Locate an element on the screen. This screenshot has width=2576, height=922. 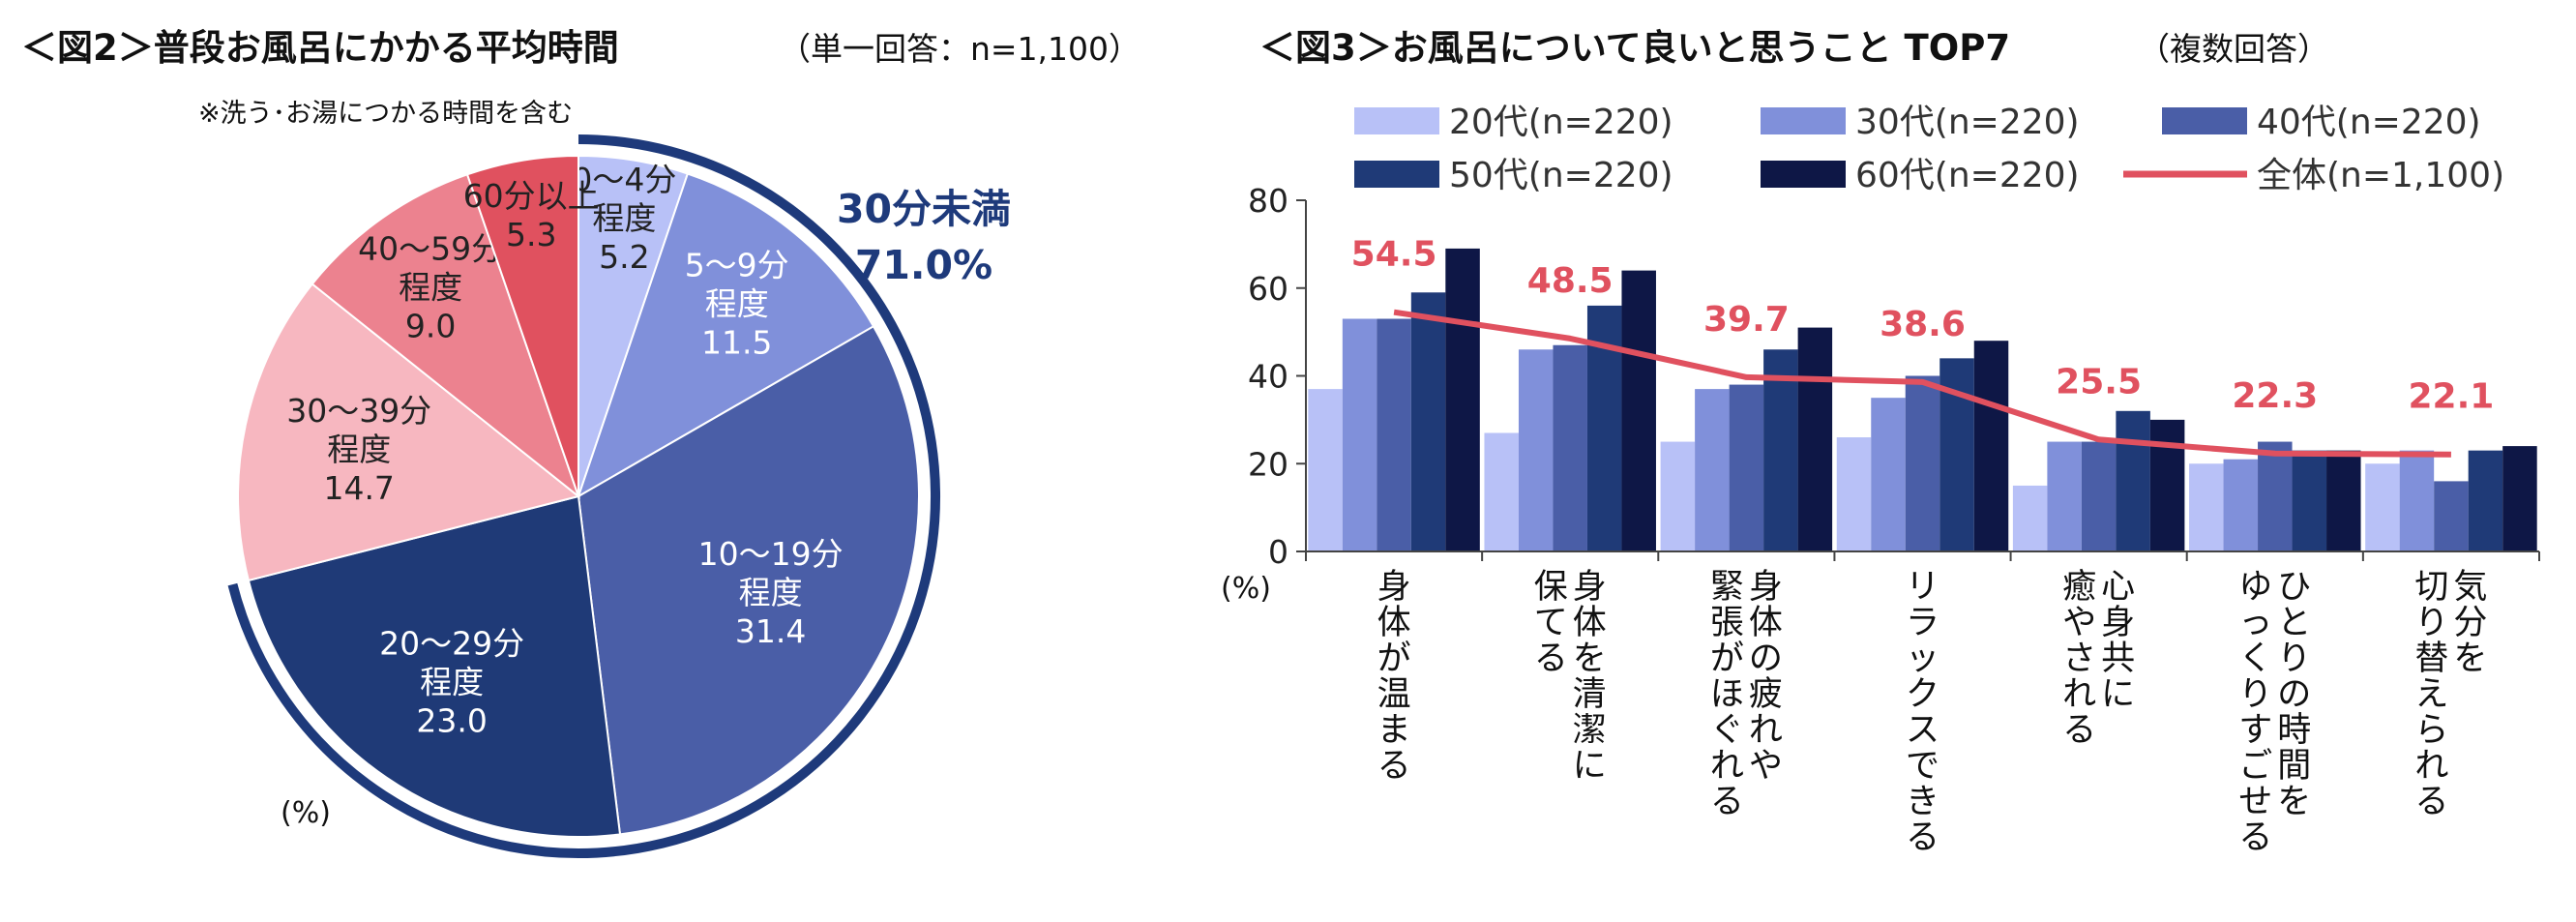
overall-data-label: 25.5 is located at coordinates (2099, 382).